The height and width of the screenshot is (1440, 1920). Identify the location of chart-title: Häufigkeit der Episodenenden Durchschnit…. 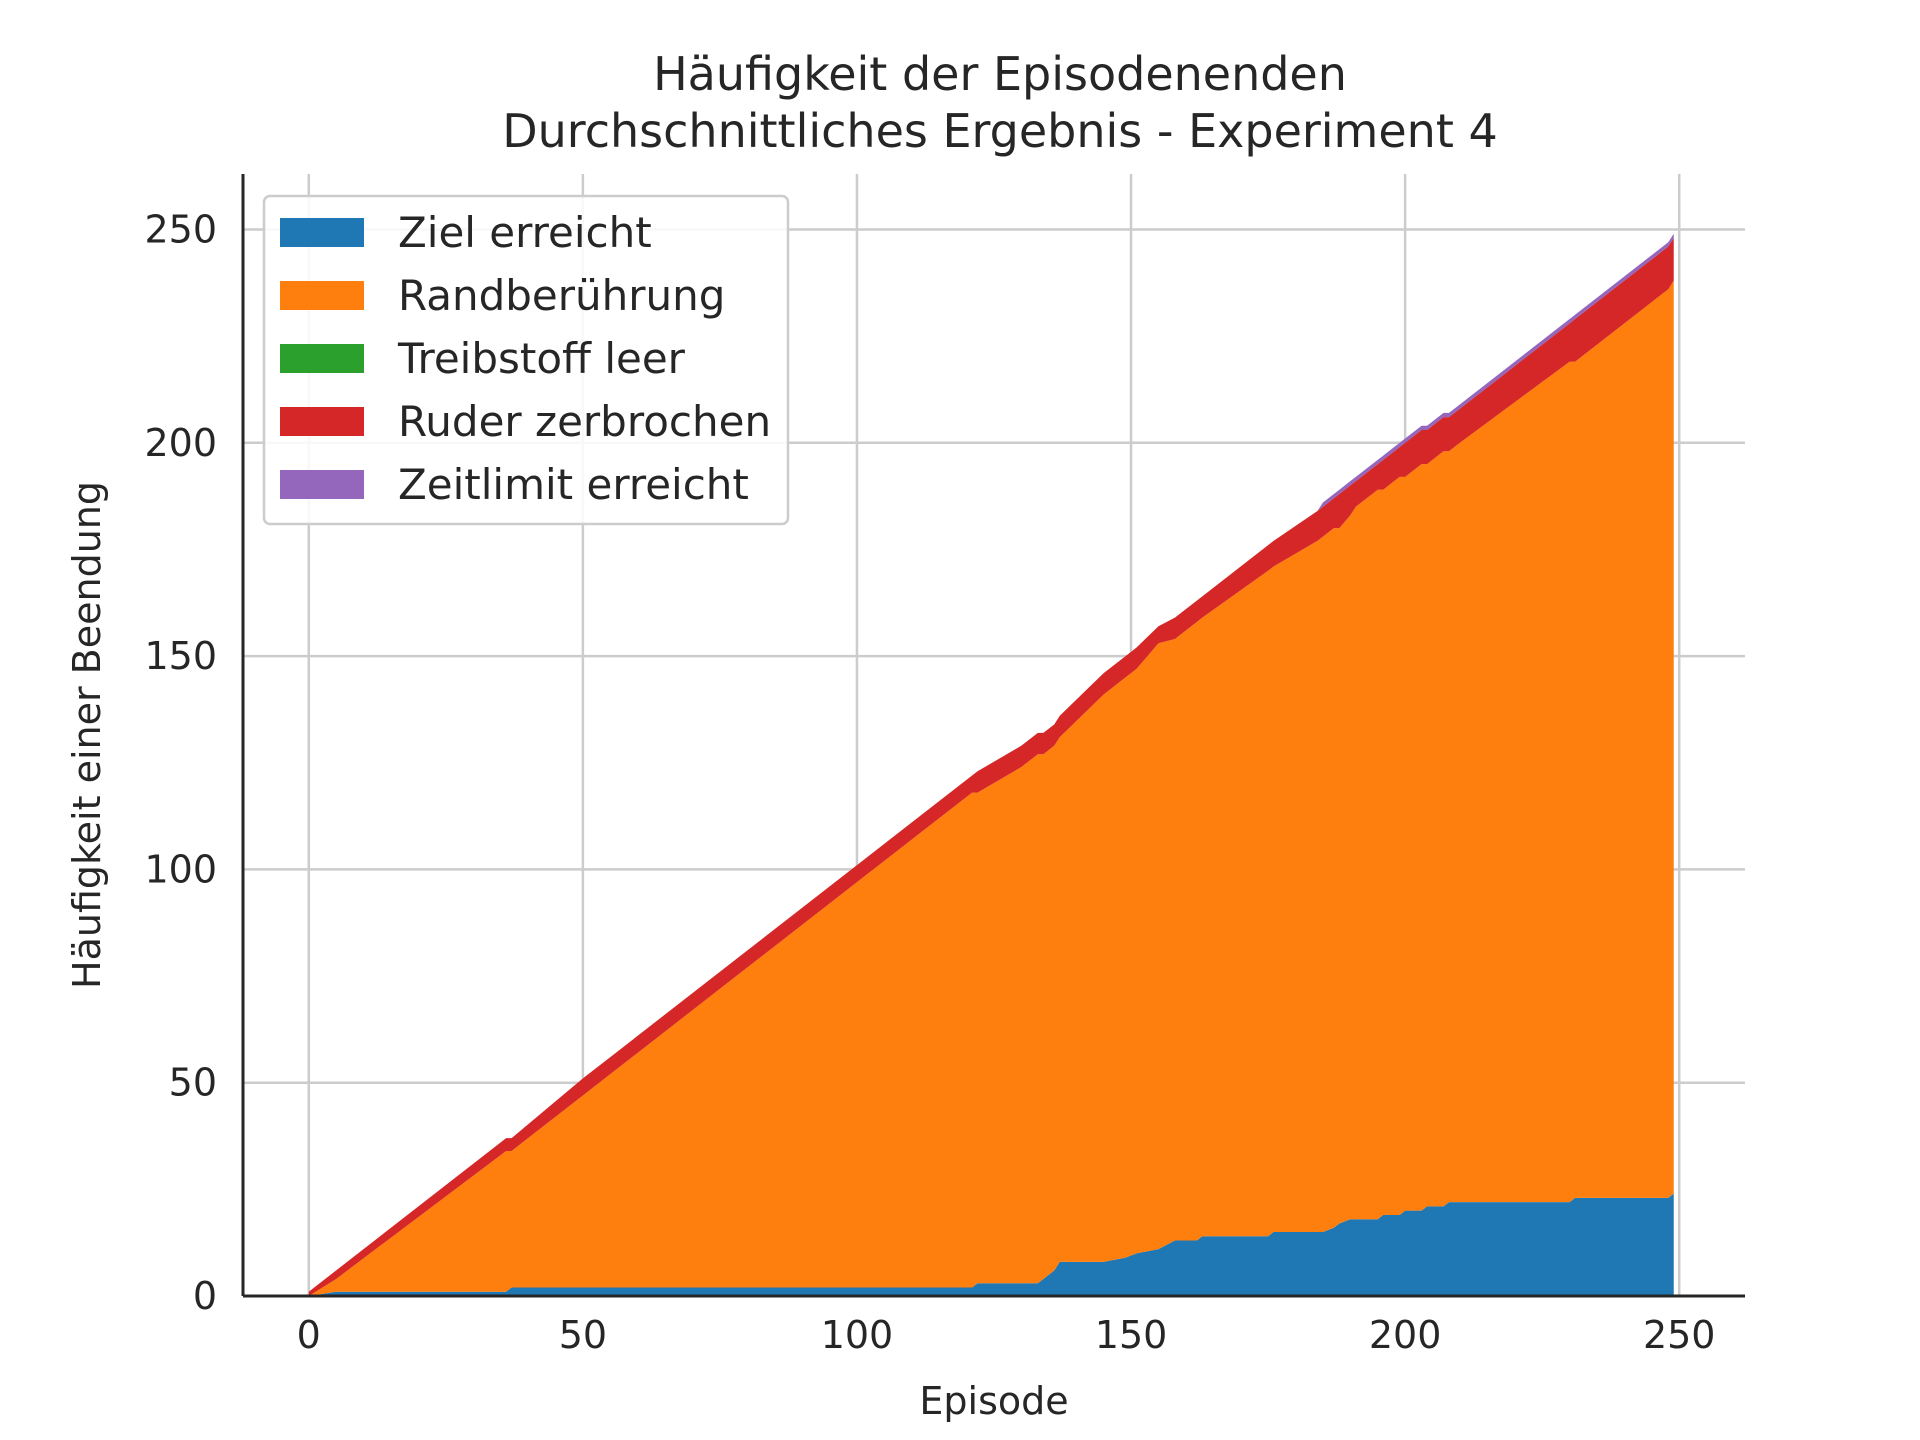
(1000, 102).